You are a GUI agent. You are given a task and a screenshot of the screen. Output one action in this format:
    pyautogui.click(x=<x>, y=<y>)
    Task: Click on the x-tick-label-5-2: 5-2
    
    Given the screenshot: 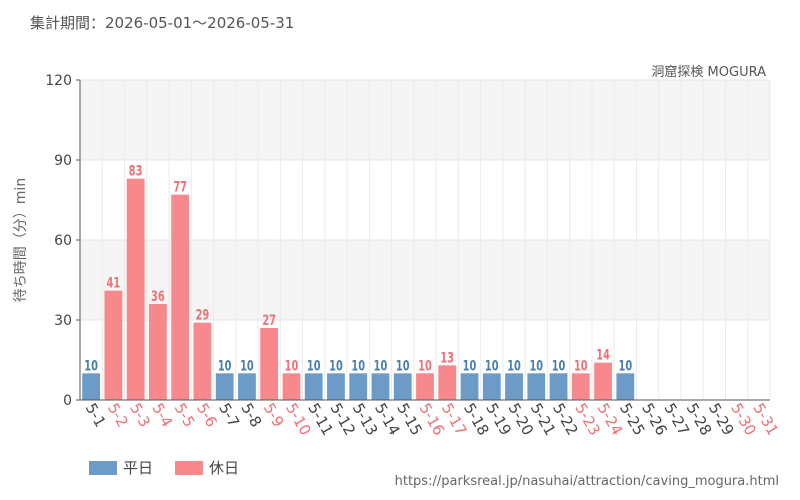 What is the action you would take?
    pyautogui.click(x=118, y=415)
    